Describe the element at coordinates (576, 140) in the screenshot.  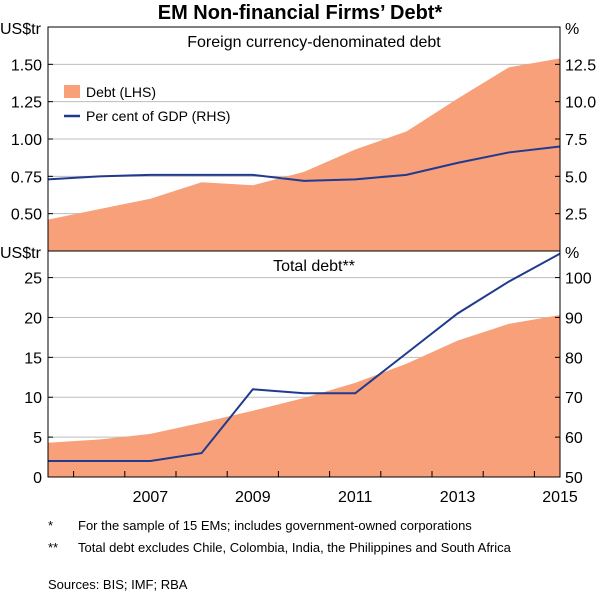
I see `right-tick-label: 7.5` at that location.